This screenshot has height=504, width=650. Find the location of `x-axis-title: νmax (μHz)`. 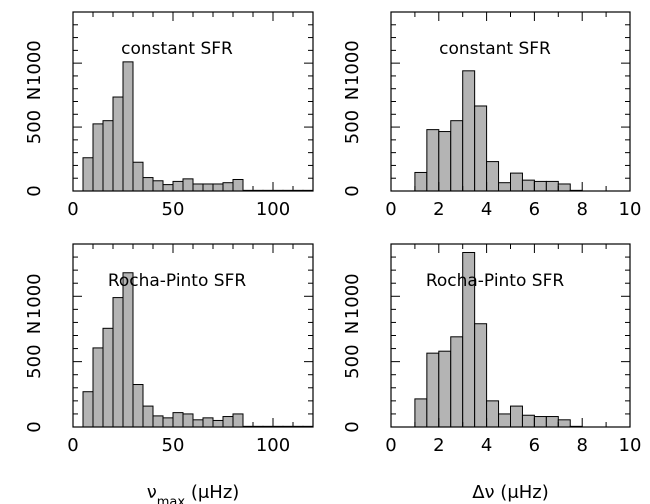

x-axis-title: νmax (μHz) is located at coordinates (193, 493).